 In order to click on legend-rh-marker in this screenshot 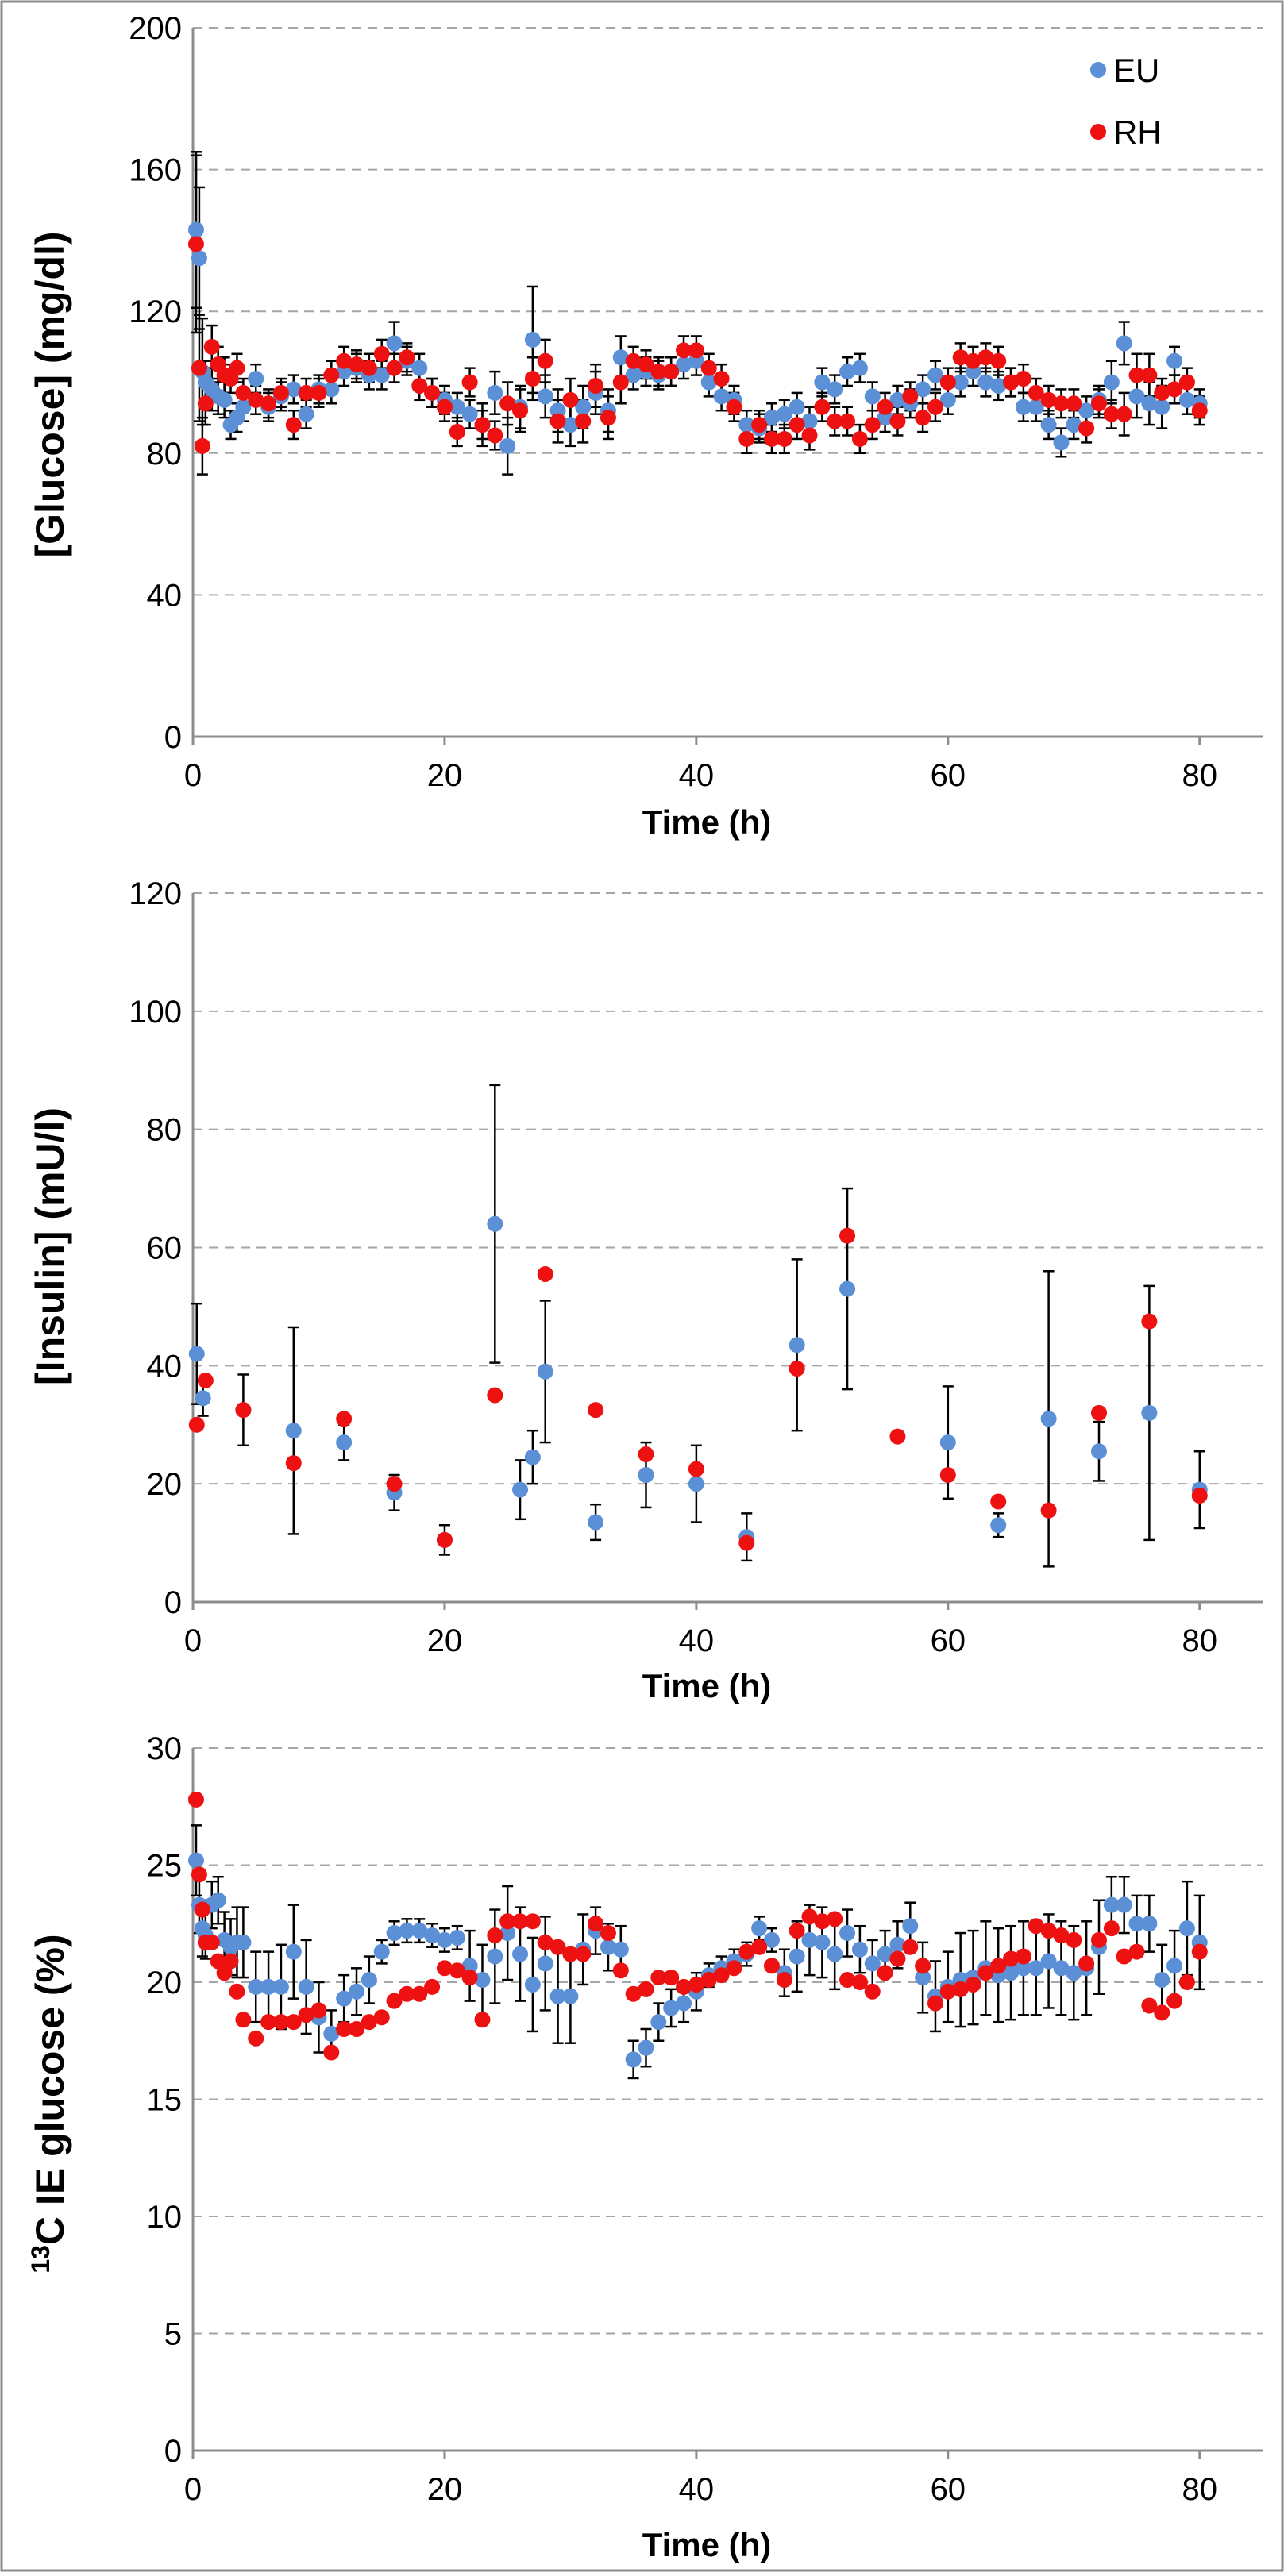, I will do `click(1098, 132)`.